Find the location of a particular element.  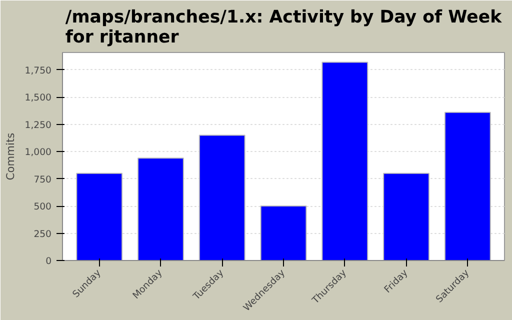

y-tick-label: 0 is located at coordinates (49, 261).